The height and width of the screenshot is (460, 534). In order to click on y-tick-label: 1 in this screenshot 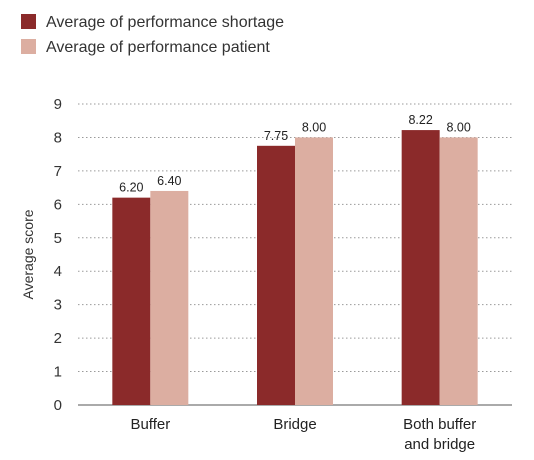, I will do `click(58, 372)`.